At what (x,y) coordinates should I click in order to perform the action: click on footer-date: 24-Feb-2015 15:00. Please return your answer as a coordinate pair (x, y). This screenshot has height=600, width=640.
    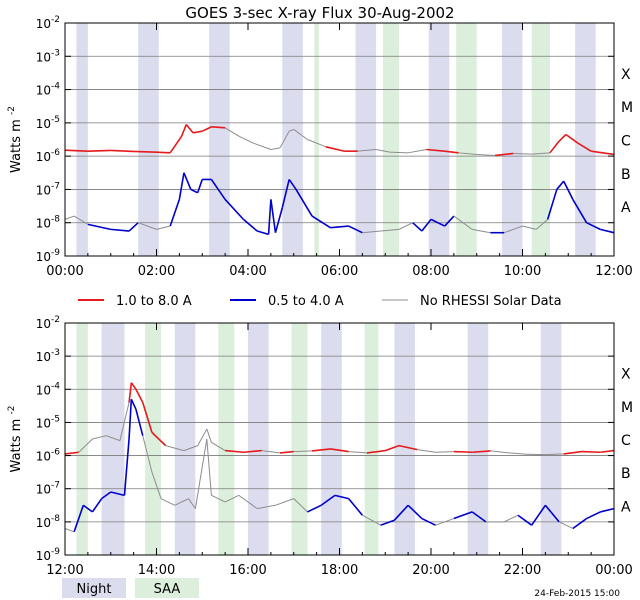
    Looking at the image, I should click on (577, 594).